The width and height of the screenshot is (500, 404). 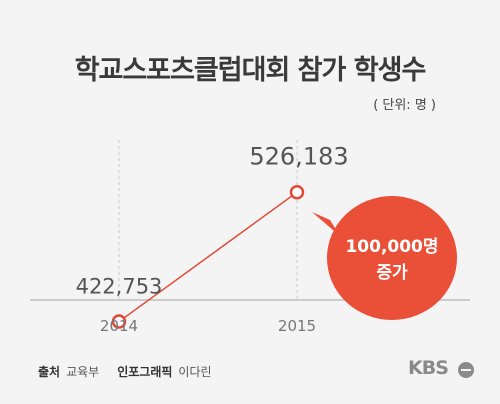 What do you see at coordinates (119, 287) in the screenshot?
I see `data-label-2014: 422,753` at bounding box center [119, 287].